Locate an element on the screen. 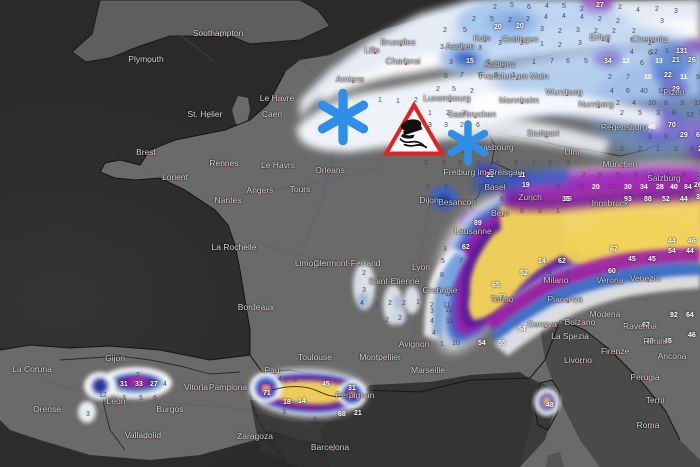  city-label: Ancona is located at coordinates (672, 356).